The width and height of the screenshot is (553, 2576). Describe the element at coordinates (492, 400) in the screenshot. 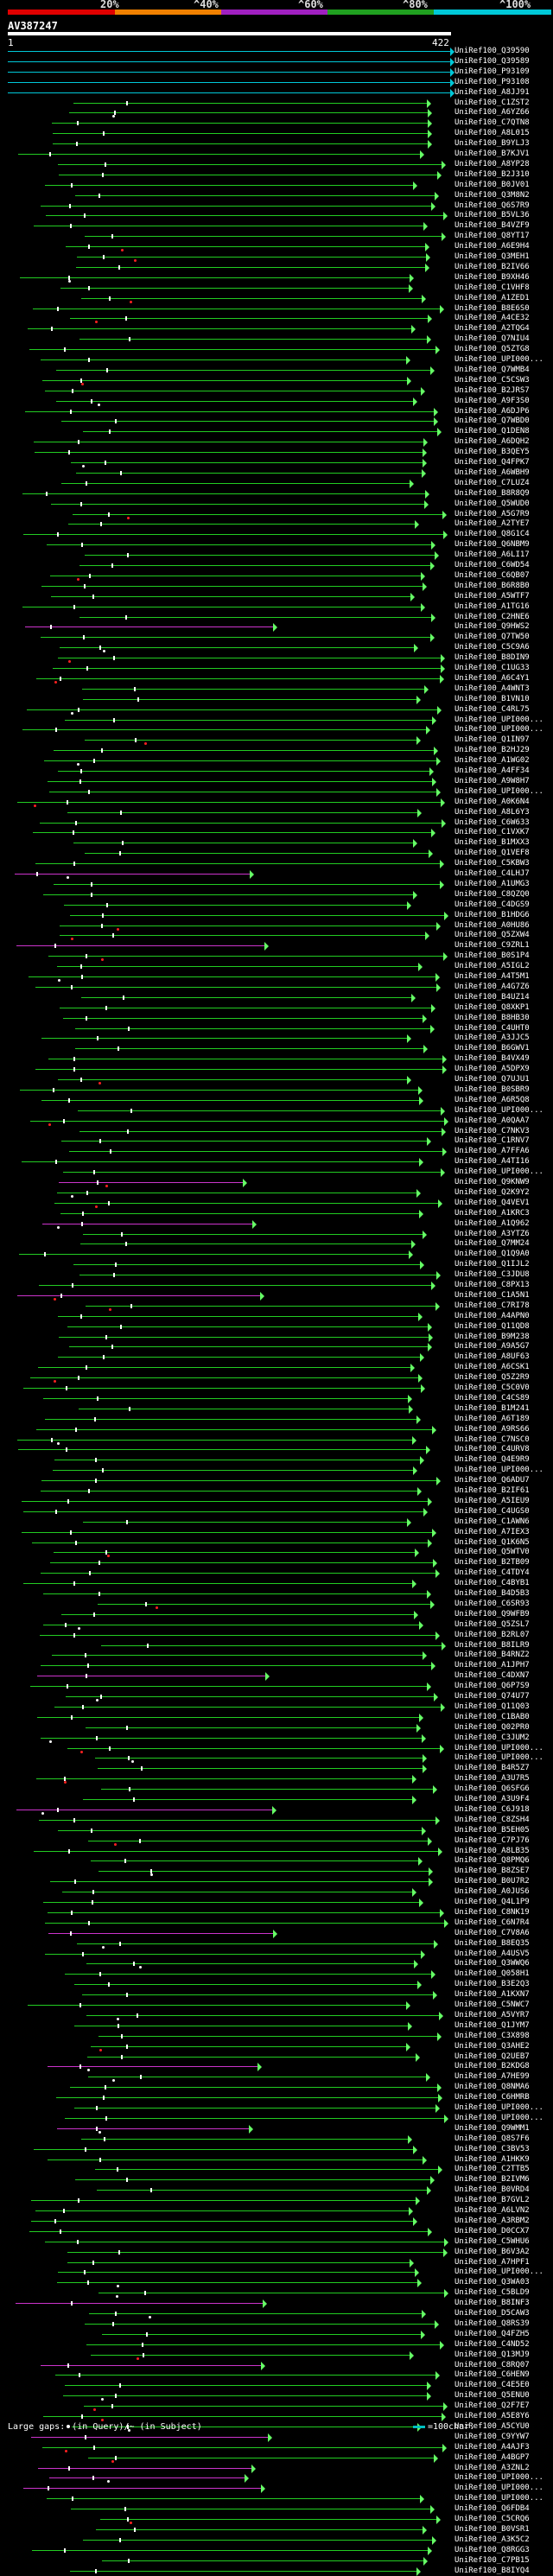

I see `hit-label: UniRef100_A9F3S0` at that location.